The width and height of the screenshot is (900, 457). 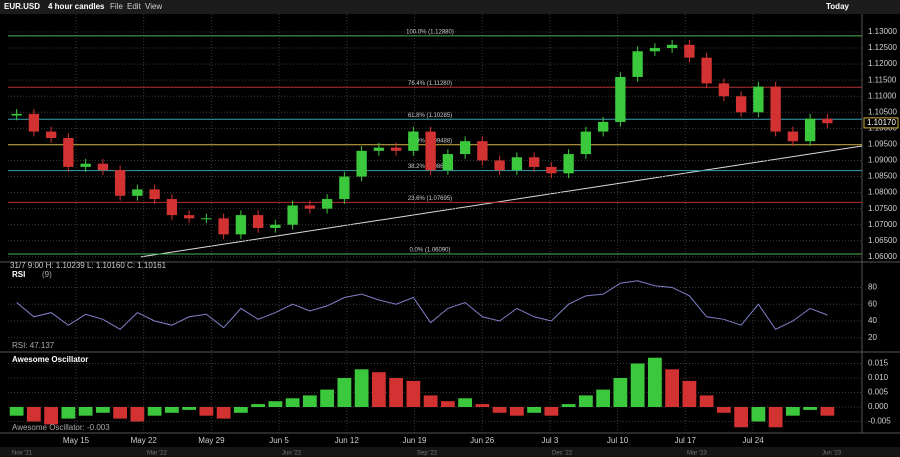 I want to click on range: Today, so click(x=838, y=6).